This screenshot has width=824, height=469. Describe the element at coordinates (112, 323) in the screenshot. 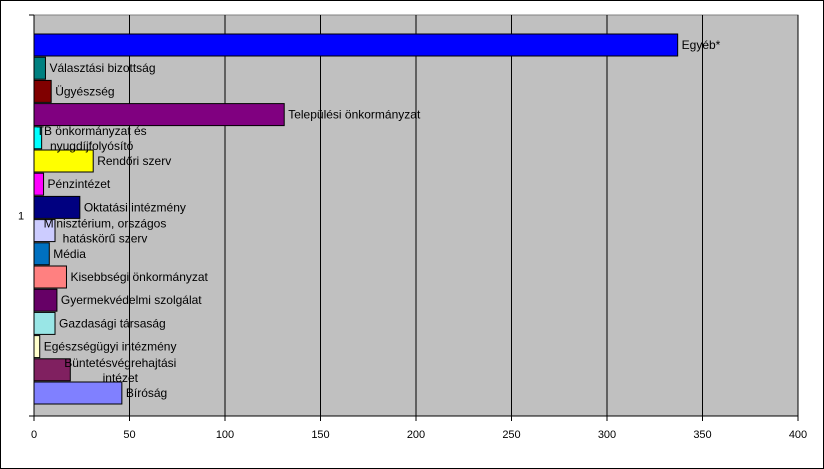

I see `bar-label: Gazdasági társaság` at that location.